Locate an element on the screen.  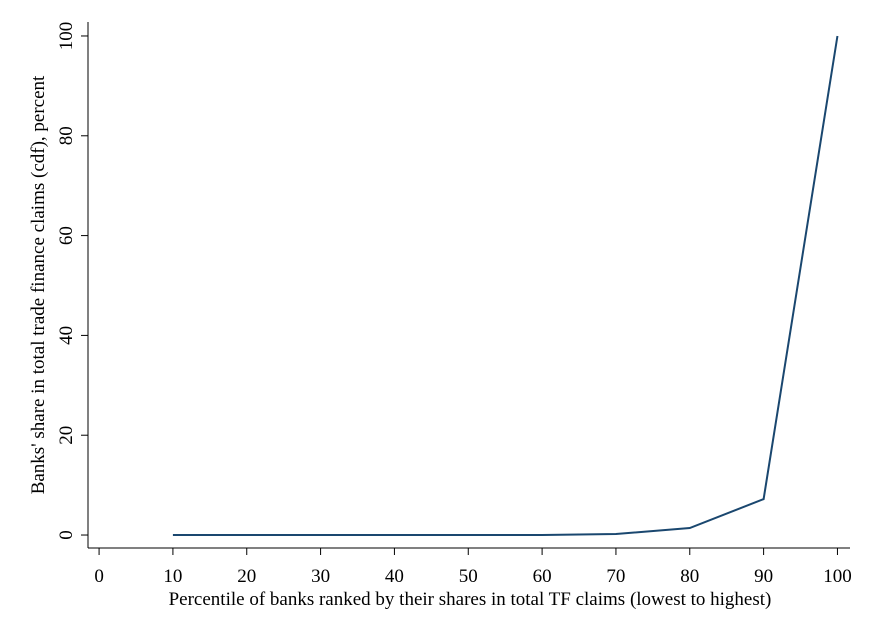
x-tick-label: 50 is located at coordinates (468, 576).